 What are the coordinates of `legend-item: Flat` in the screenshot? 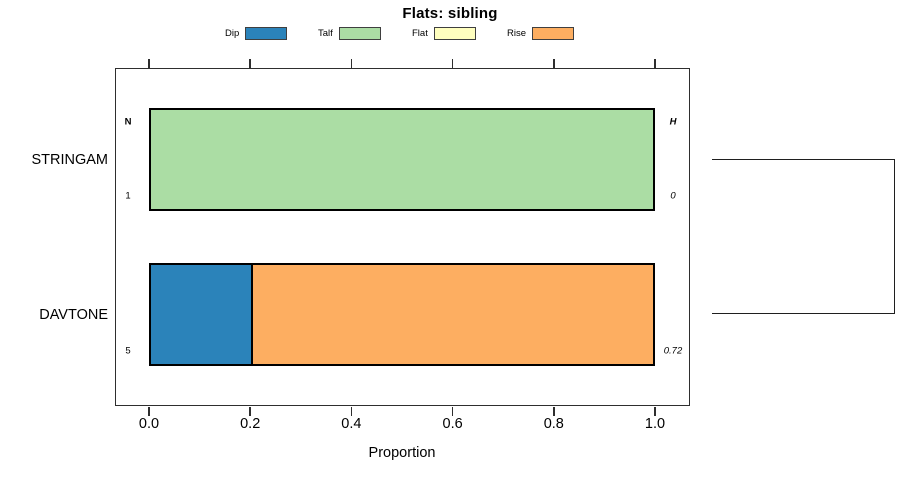 It's located at (444, 33).